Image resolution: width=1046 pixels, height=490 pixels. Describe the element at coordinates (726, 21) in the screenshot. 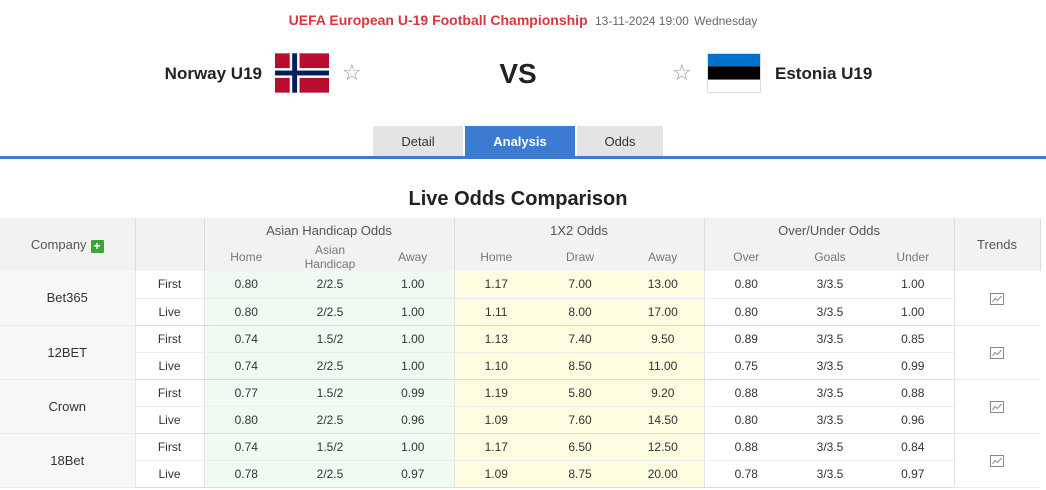

I see `match-weekday: Wednesday` at that location.